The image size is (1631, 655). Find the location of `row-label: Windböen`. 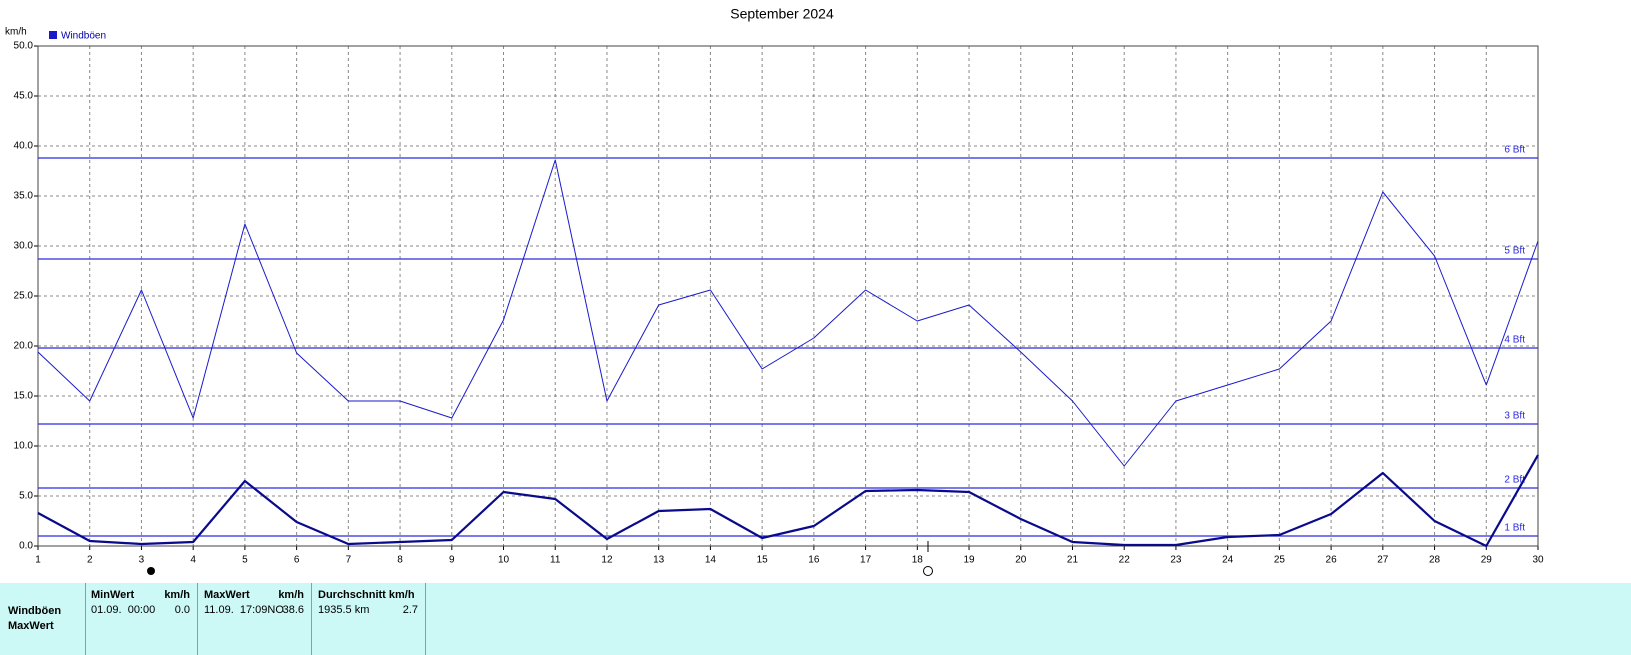

row-label: Windböen is located at coordinates (35, 611).